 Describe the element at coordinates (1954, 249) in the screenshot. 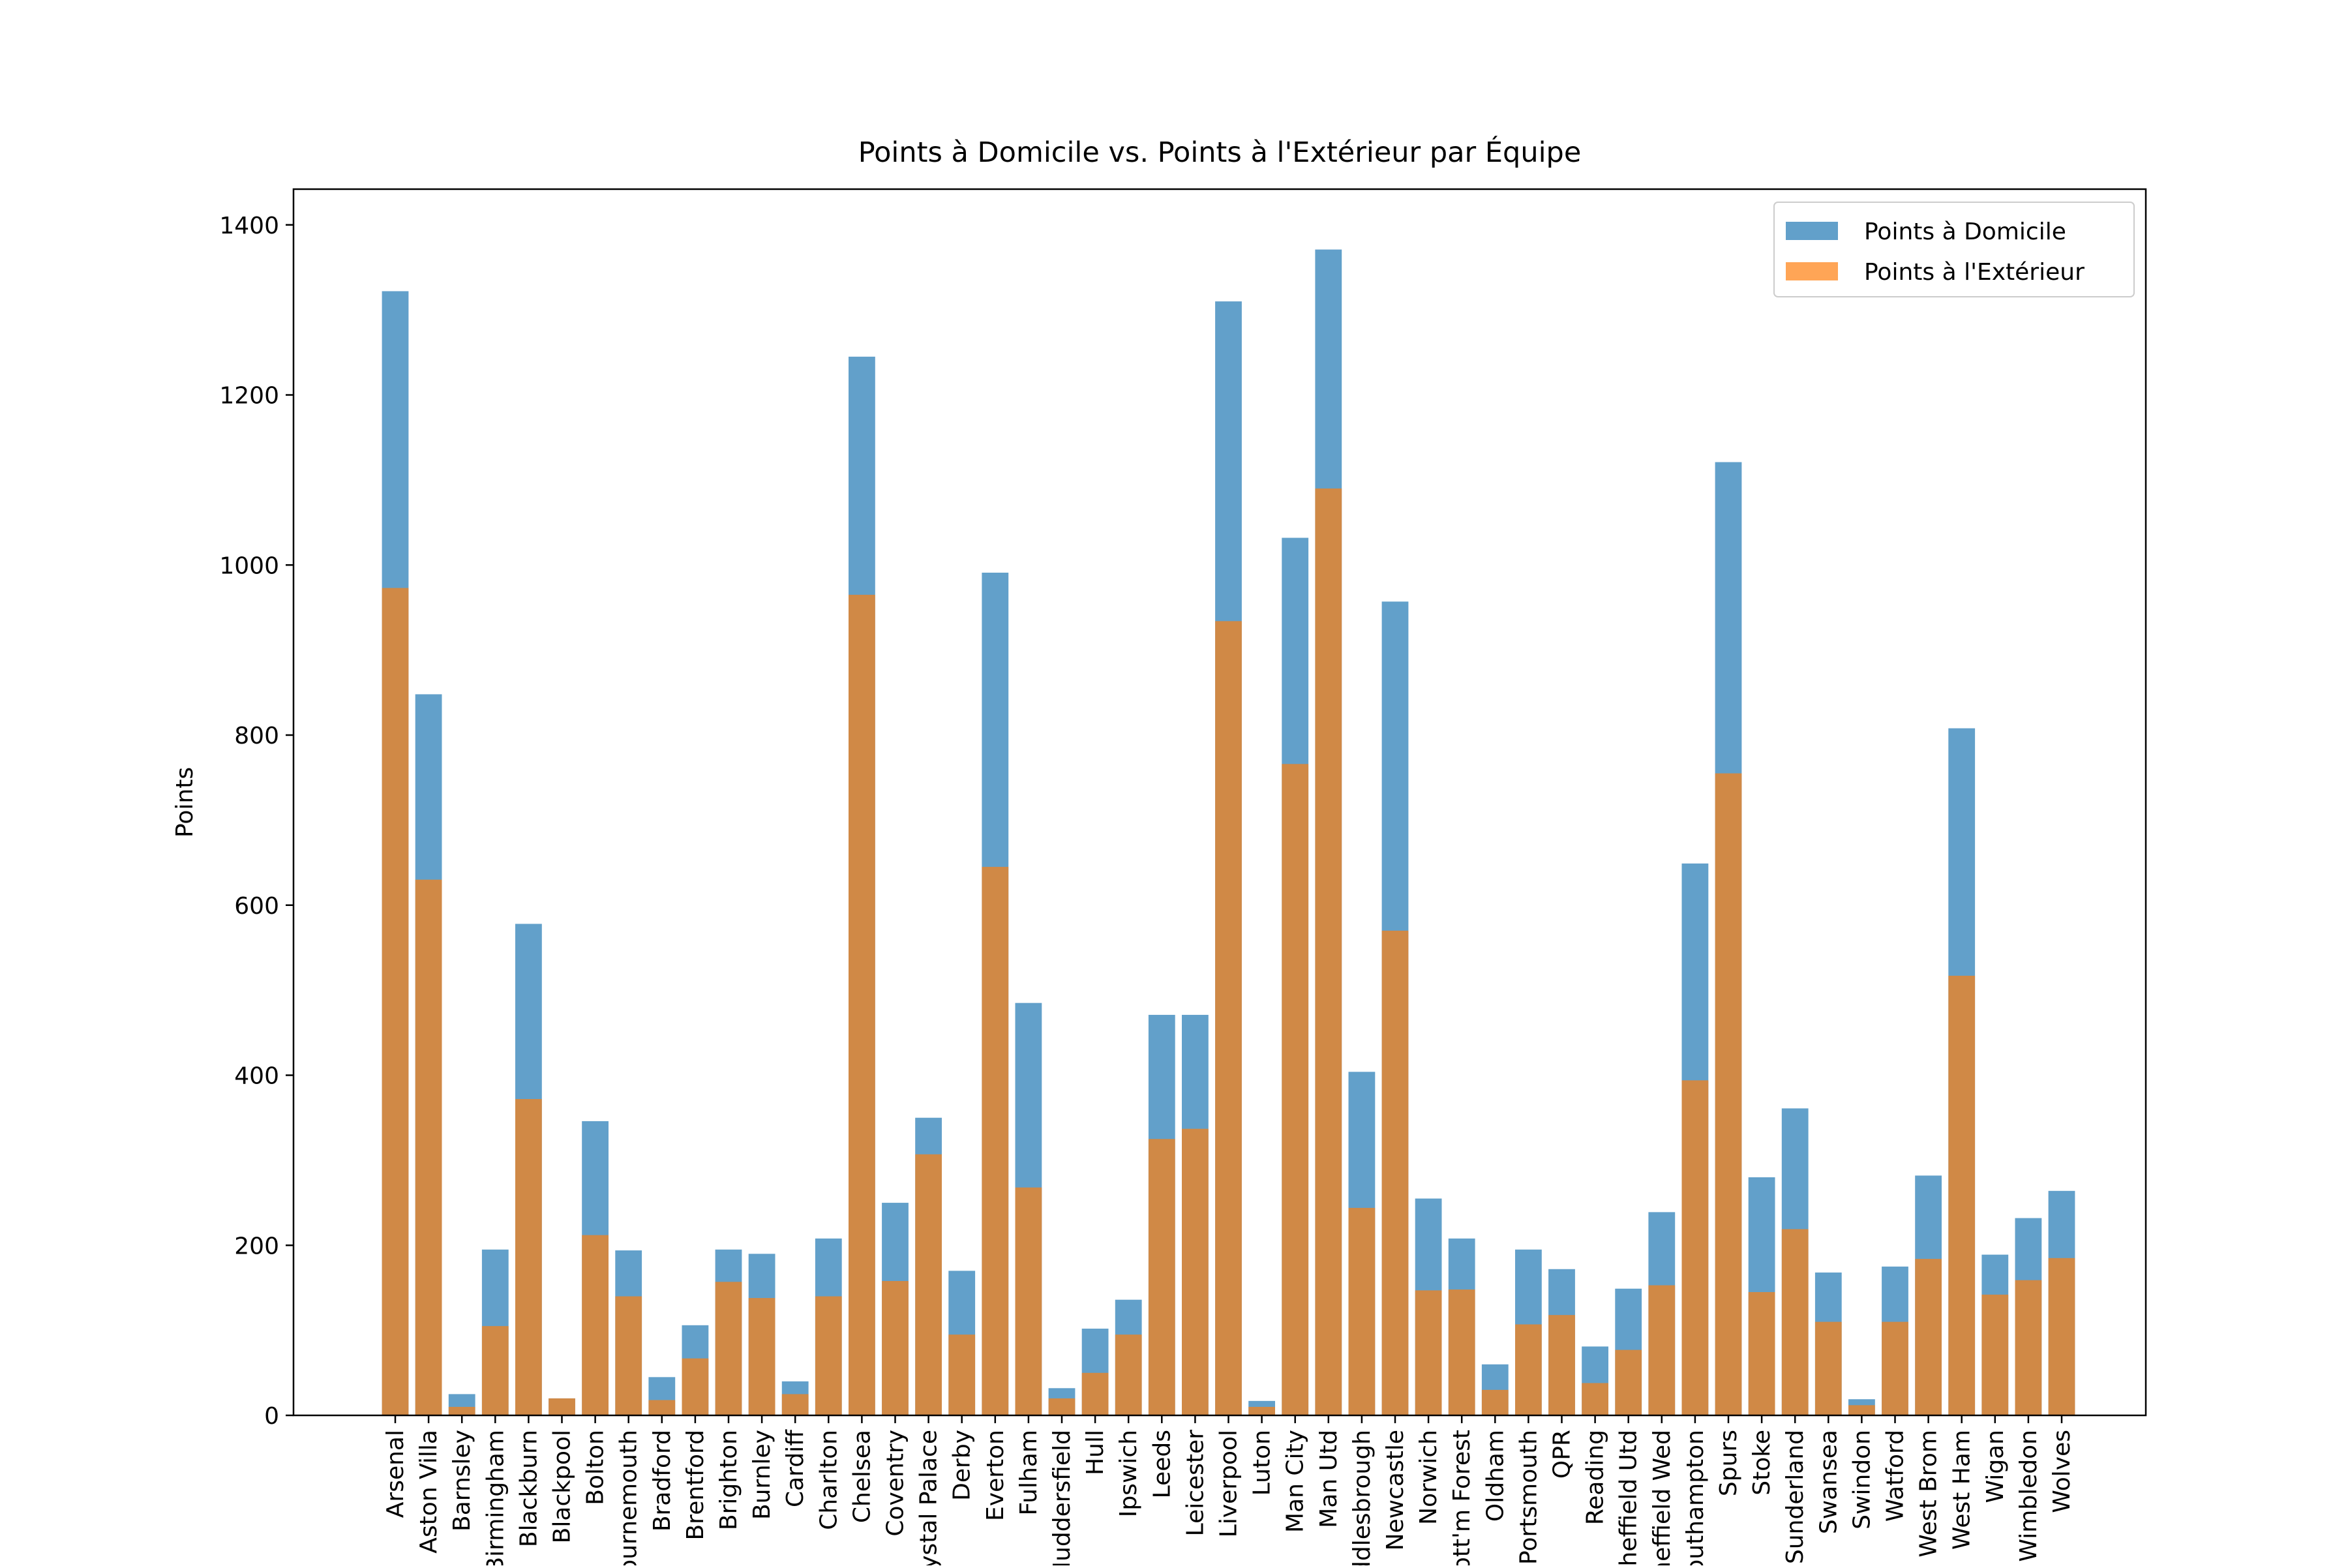

I see `legend-box` at that location.